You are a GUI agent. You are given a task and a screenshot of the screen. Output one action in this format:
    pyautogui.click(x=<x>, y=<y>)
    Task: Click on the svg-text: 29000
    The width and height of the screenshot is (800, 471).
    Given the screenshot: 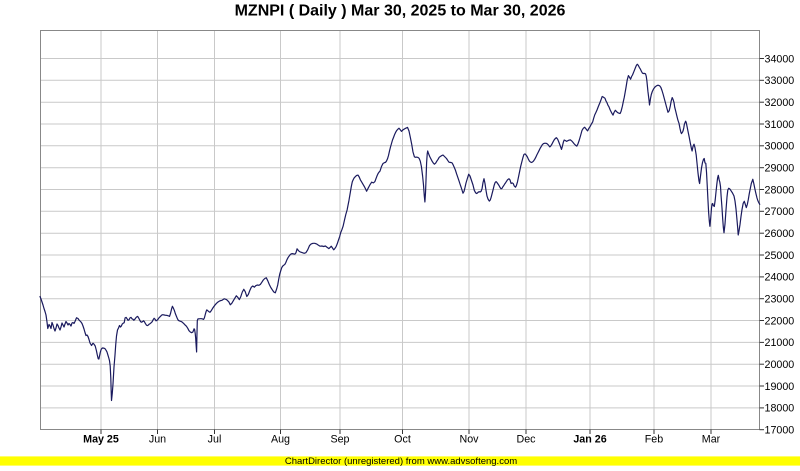 What is the action you would take?
    pyautogui.click(x=780, y=169)
    